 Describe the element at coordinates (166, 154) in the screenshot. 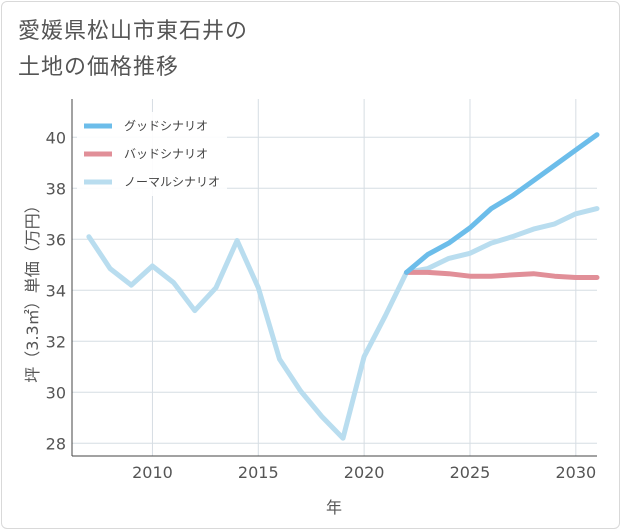

I see `legend-label-1: バッドシナリオ` at that location.